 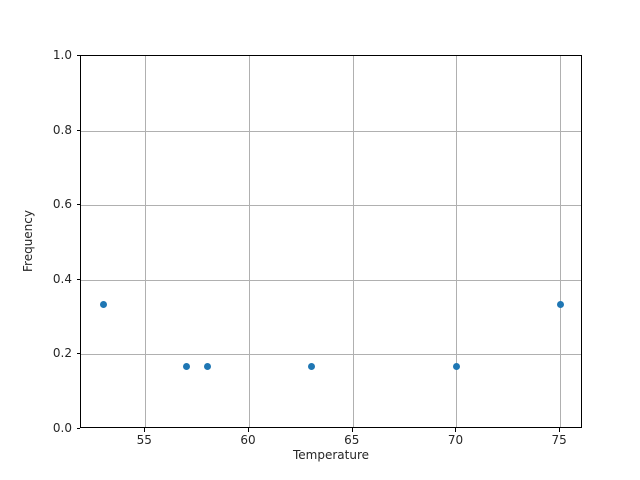 I want to click on y-tick-label: 0.2, so click(x=62, y=353).